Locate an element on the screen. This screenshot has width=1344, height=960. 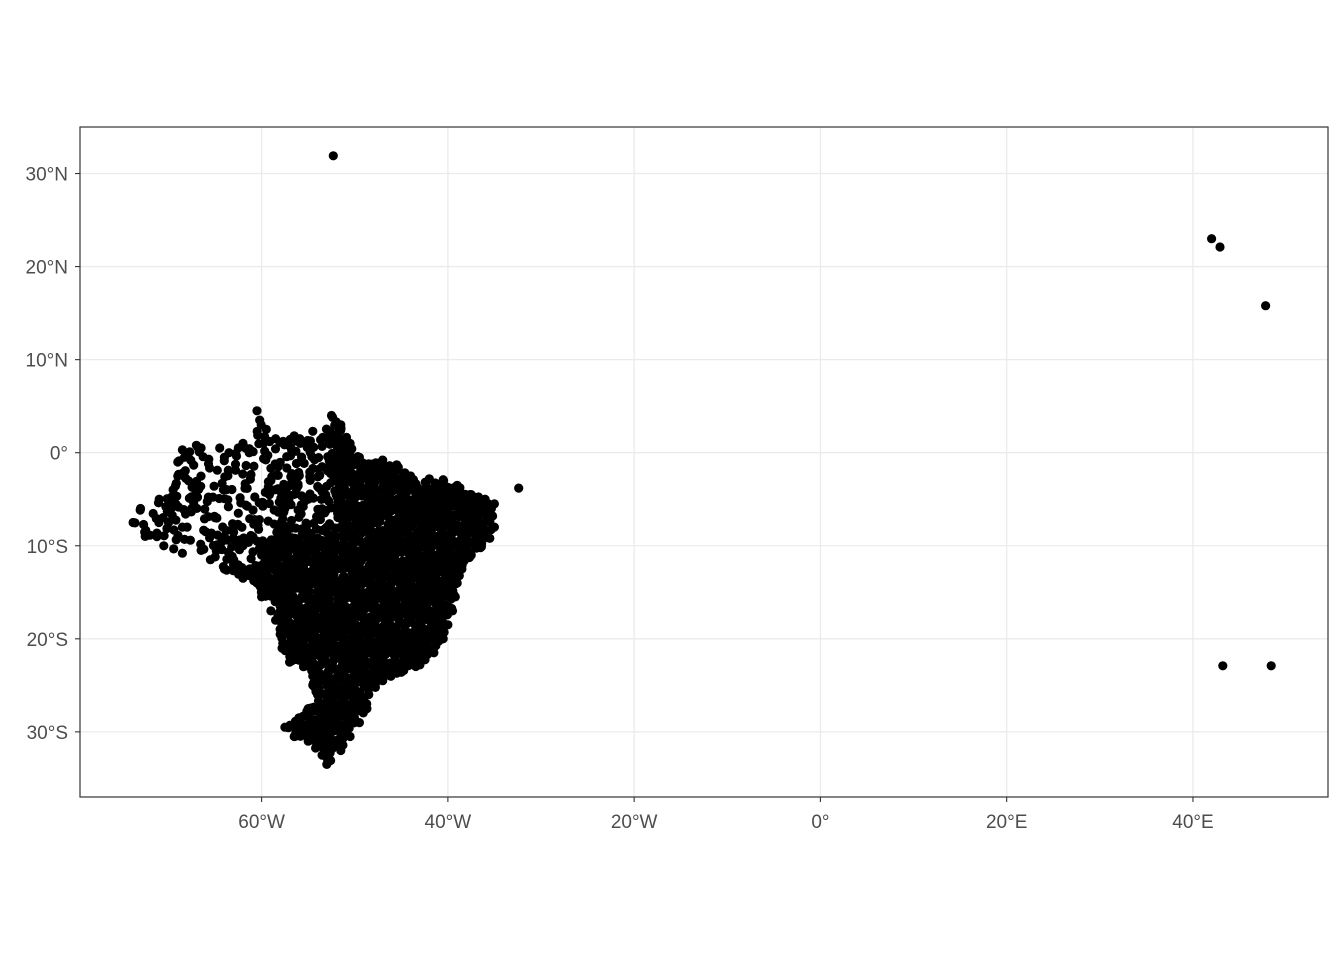
x-tick-label: 40°W is located at coordinates (448, 822).